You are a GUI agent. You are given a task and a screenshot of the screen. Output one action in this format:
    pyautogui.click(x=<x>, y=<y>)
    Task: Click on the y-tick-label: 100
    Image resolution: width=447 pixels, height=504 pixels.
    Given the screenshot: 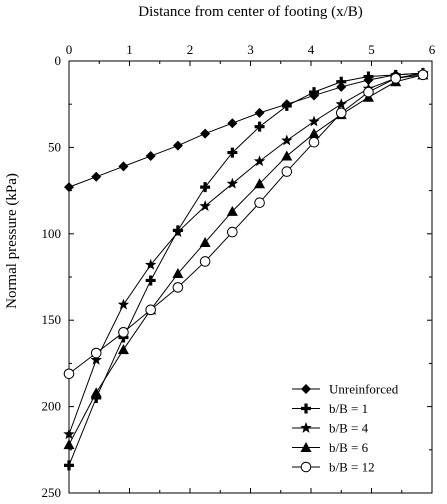 What is the action you would take?
    pyautogui.click(x=52, y=233)
    